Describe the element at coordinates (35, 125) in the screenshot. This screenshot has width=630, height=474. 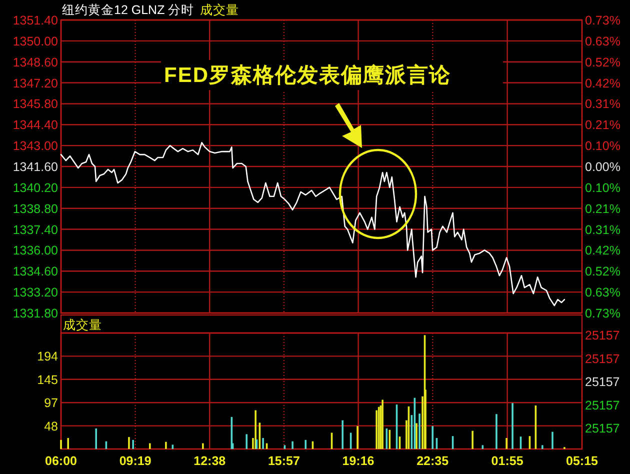
I see `y-tick-label: 1344.40` at that location.